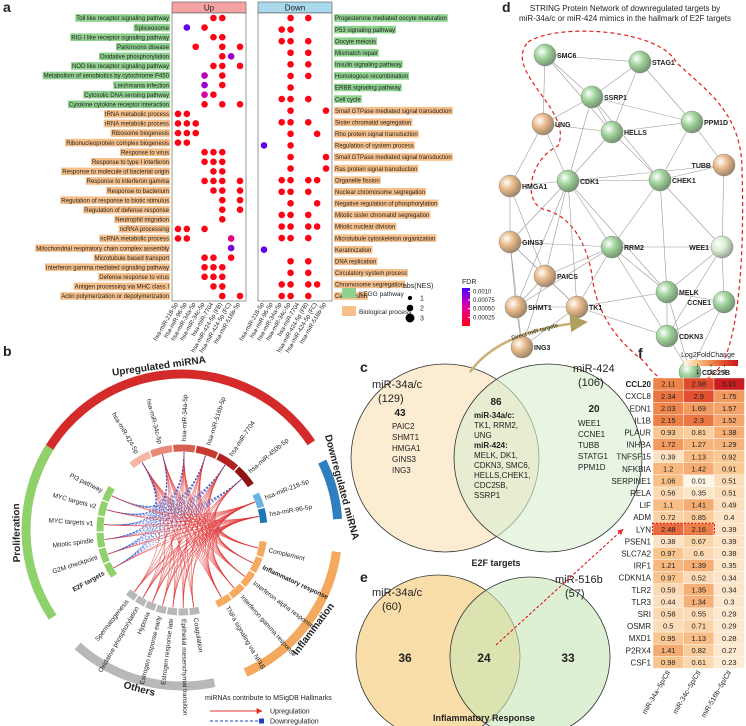 This screenshot has height=726, width=746. I want to click on legend-label: Upregulation, so click(290, 712).